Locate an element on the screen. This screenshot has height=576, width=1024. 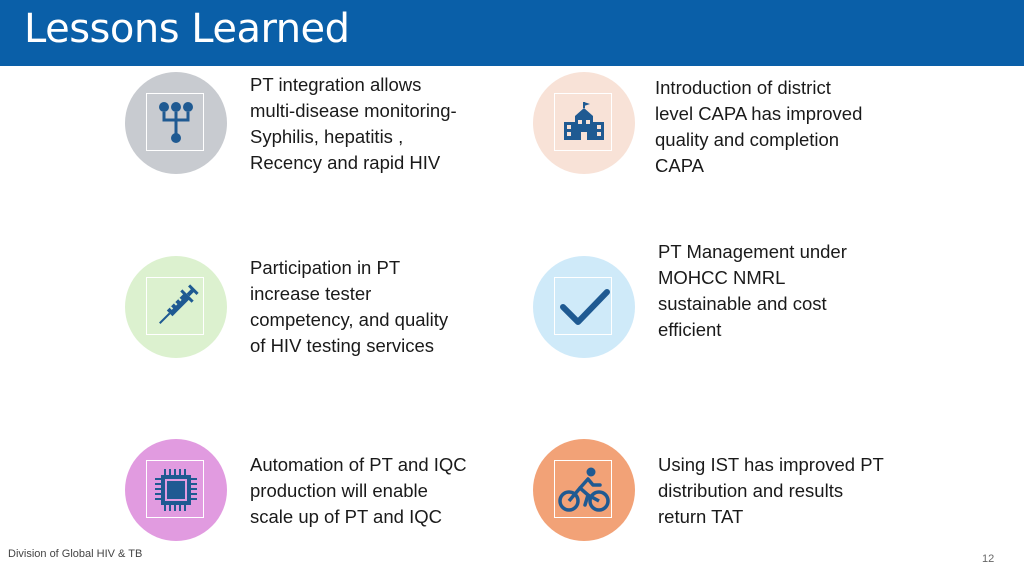
item-5-circle is located at coordinates (176, 490).